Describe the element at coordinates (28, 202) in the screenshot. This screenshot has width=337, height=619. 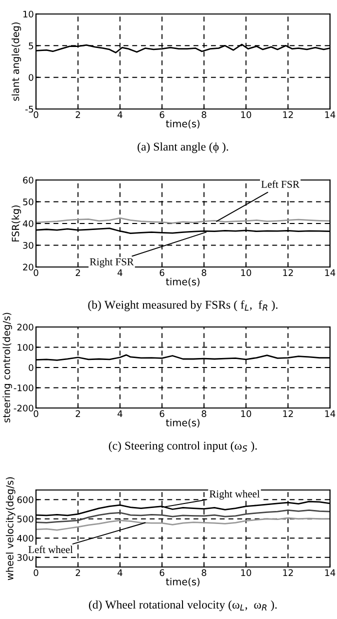
I see `y-tick-label: 50` at that location.